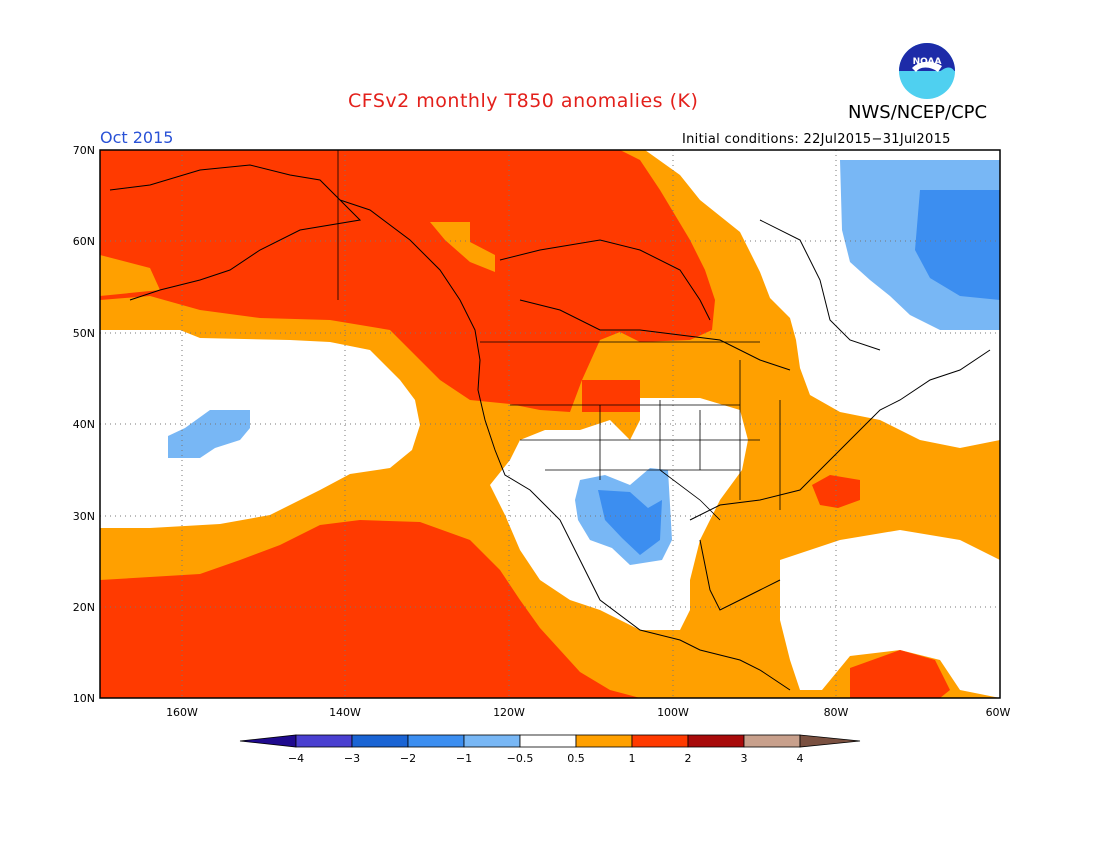  I want to click on lat-axis: 70N 60N 50N 40N 30N 20N 10N, so click(84, 424).